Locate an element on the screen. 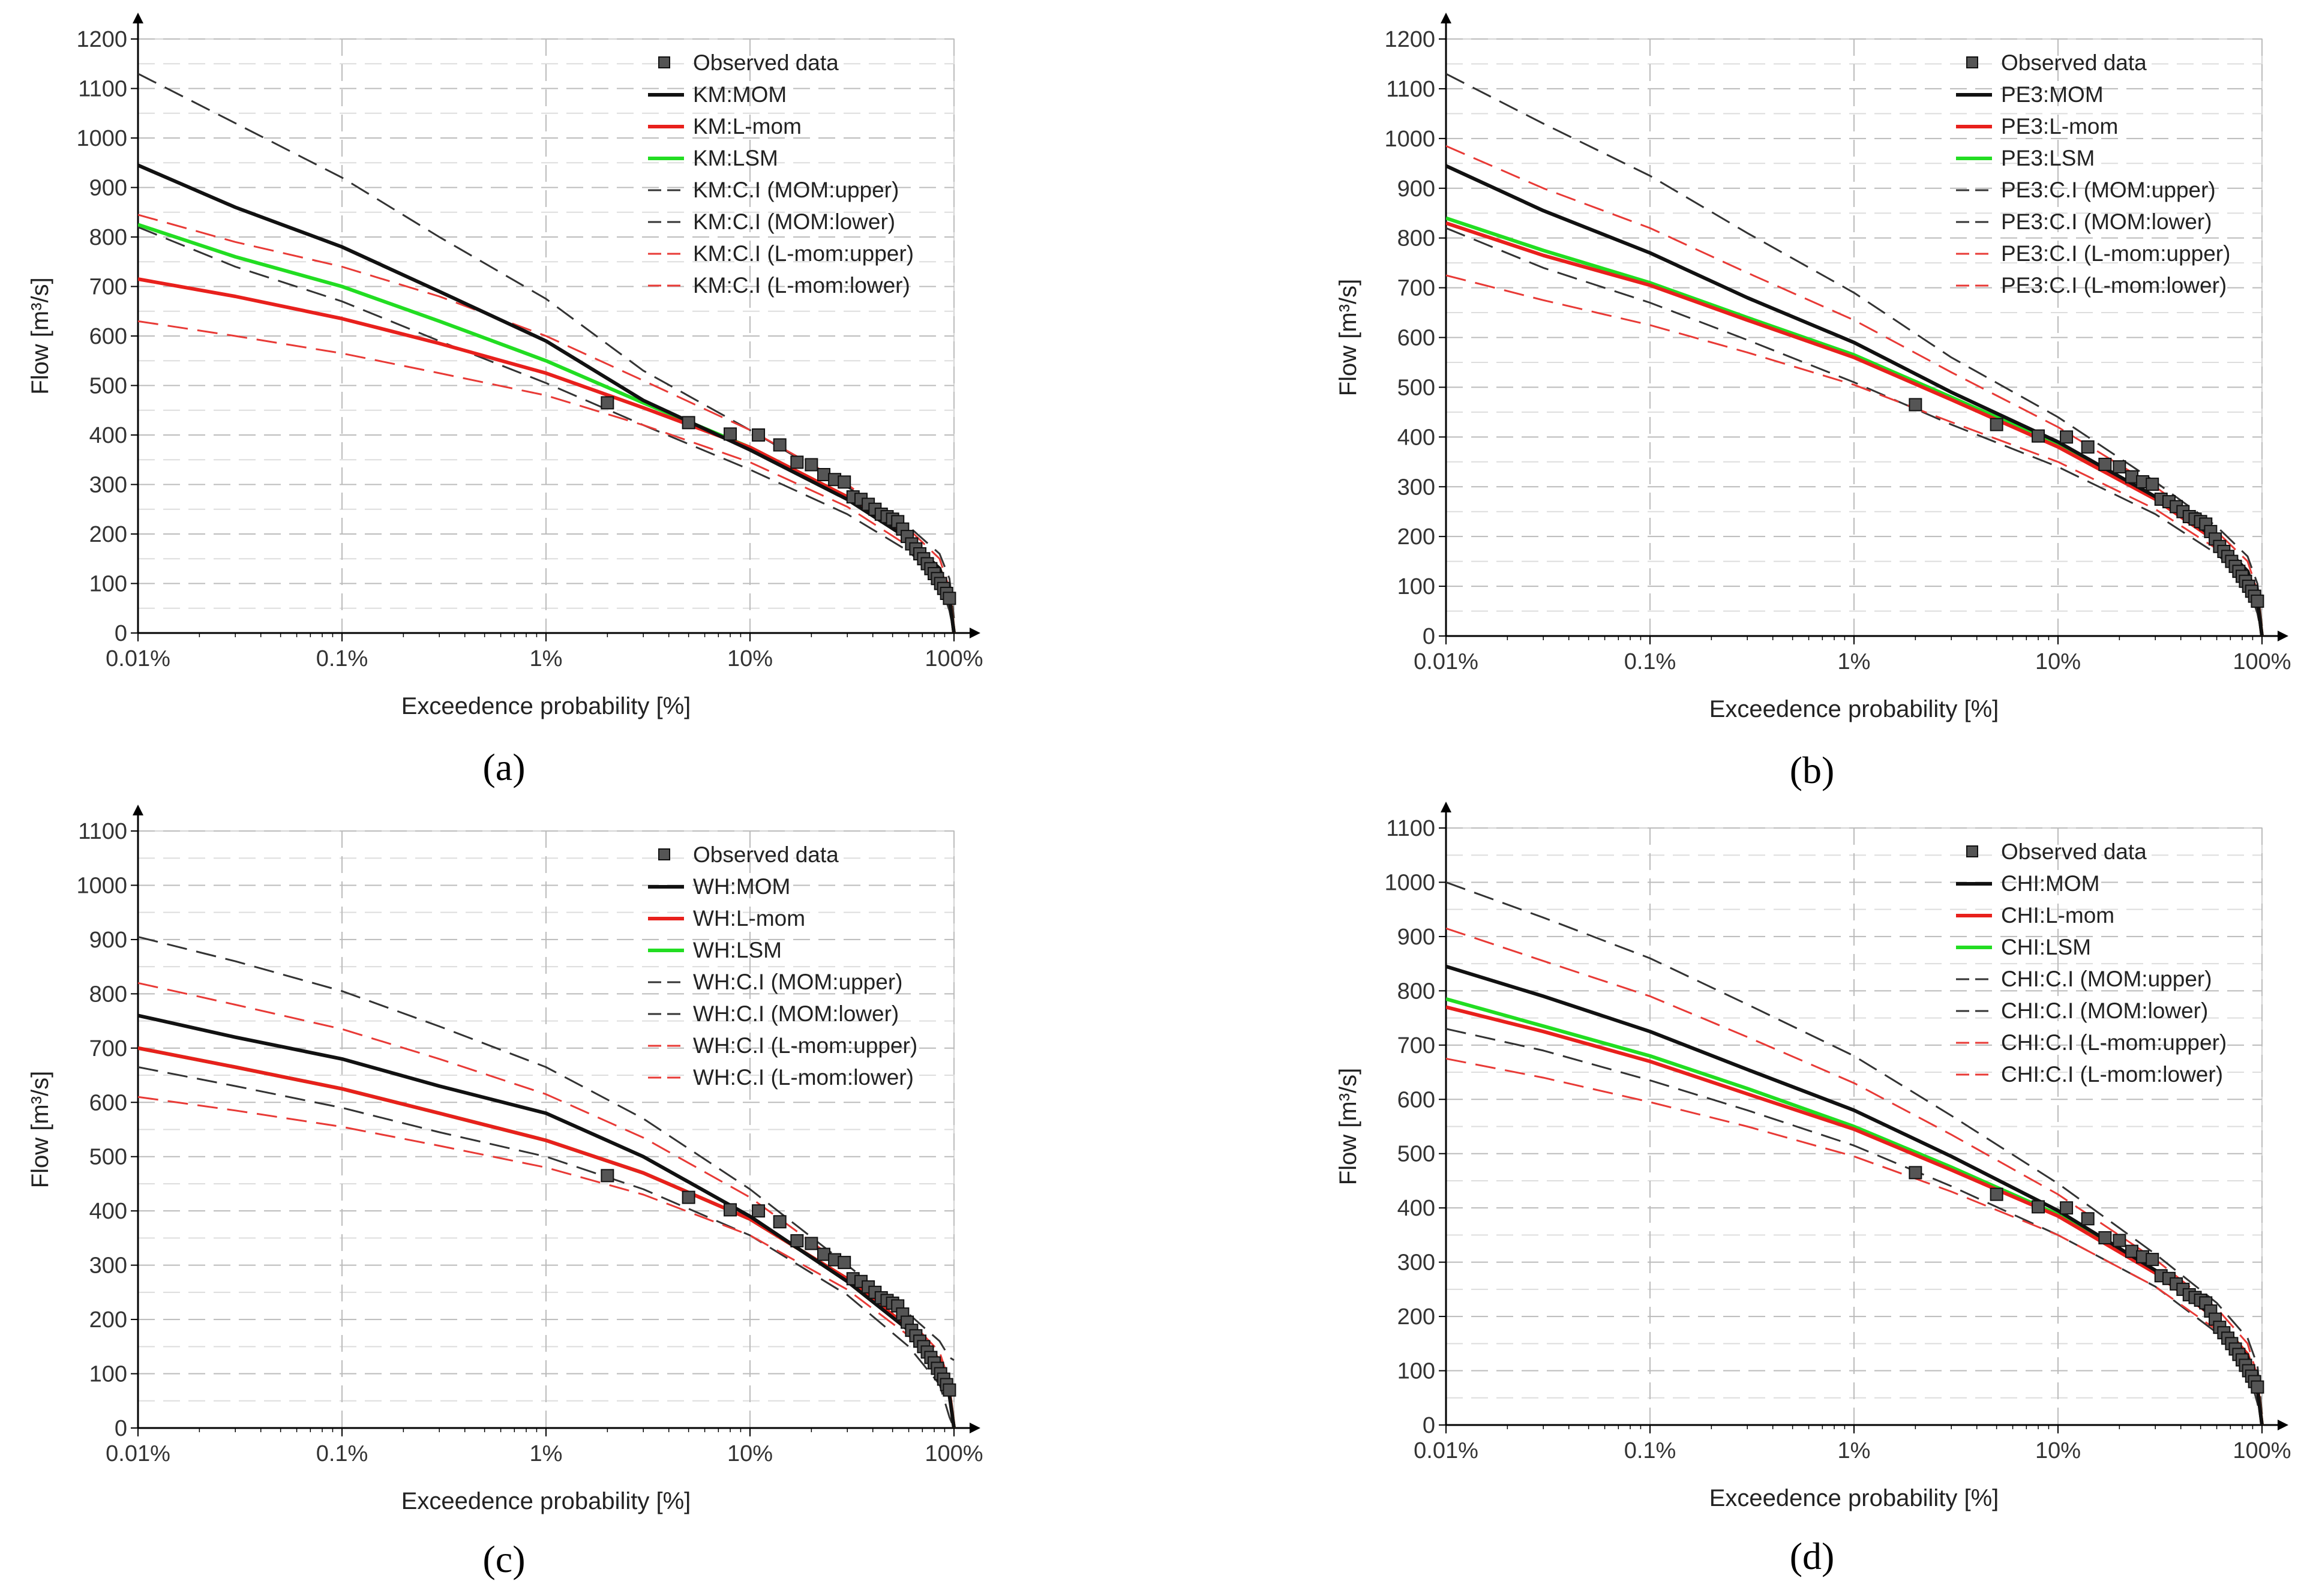 This screenshot has height=1596, width=2304. legend-label: KM:C.I (MOM:lower) is located at coordinates (794, 221).